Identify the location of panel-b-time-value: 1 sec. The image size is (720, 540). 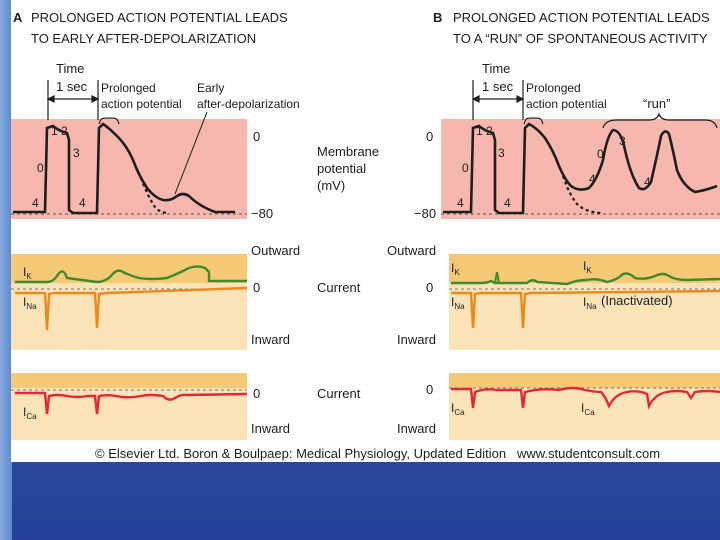
(498, 86).